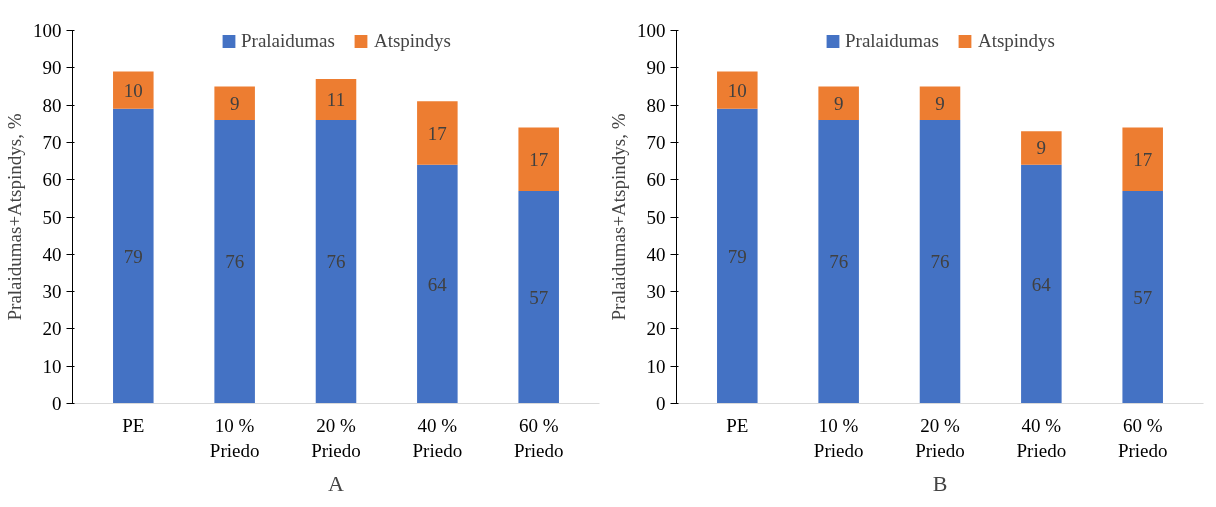 This screenshot has width=1216, height=507. I want to click on text: A, so click(336, 483).